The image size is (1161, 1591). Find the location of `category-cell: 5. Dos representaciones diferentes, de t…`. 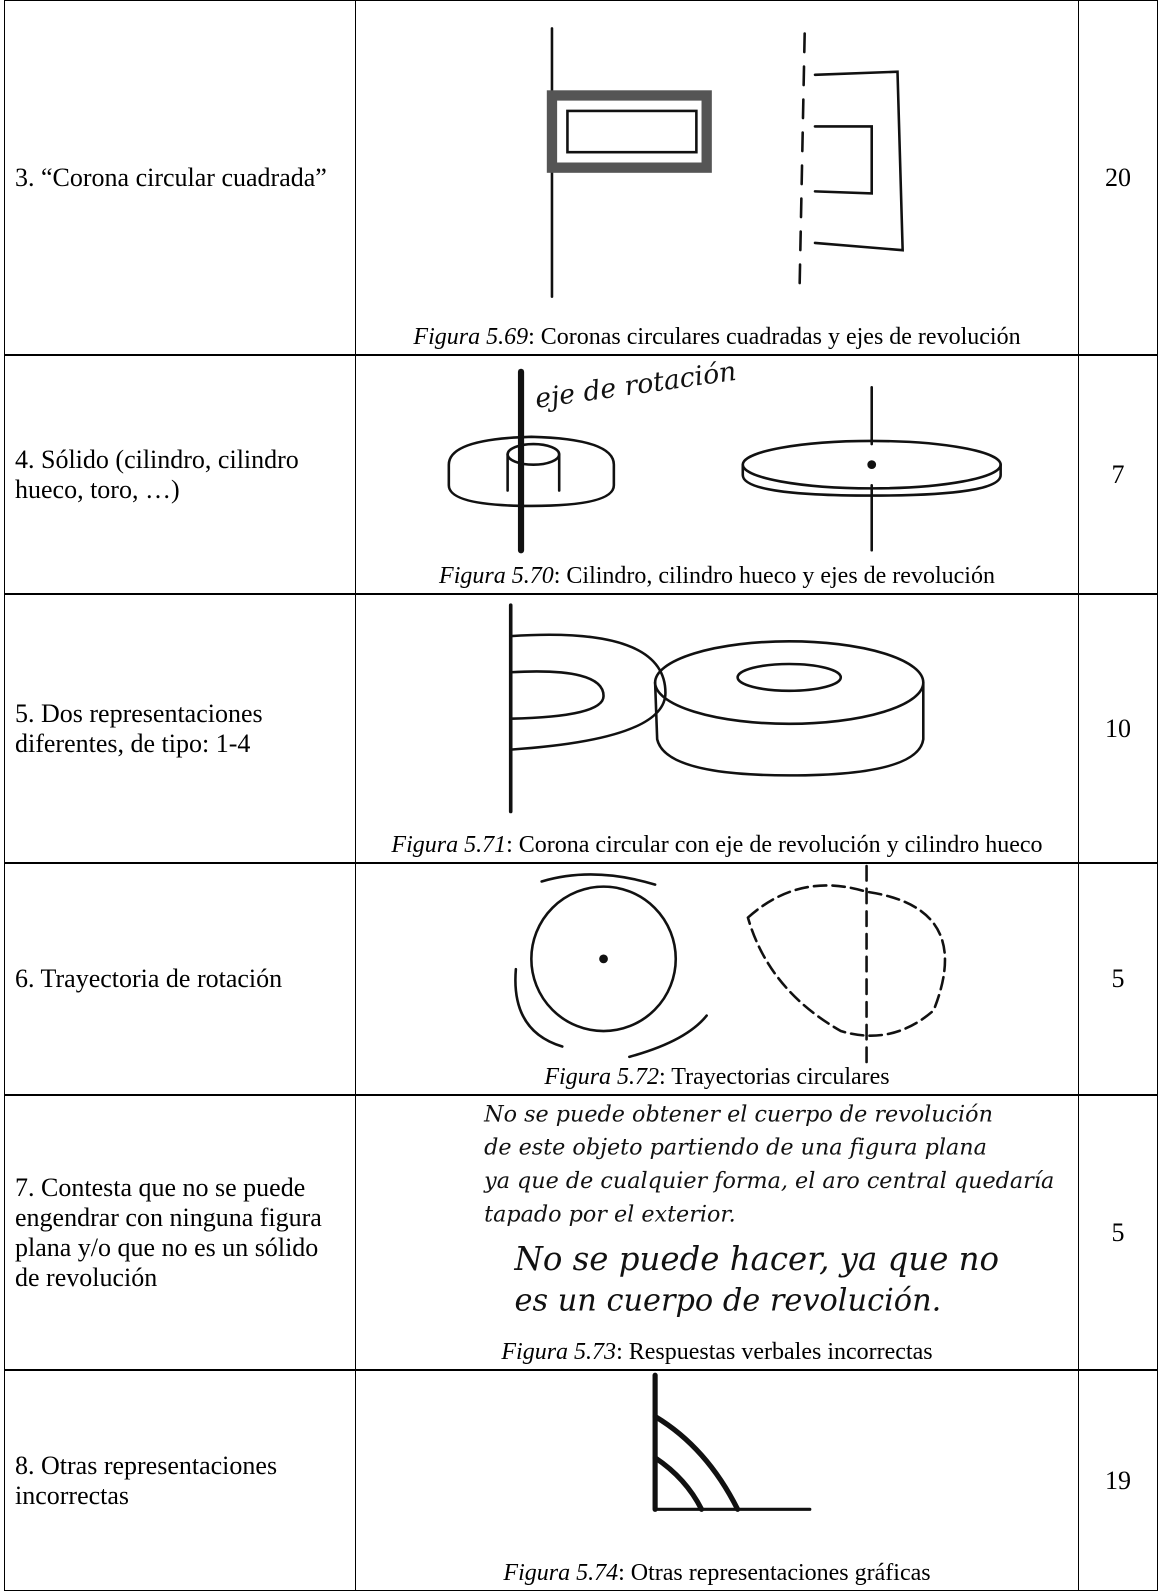

category-cell: 5. Dos representaciones diferentes, de t… is located at coordinates (180, 728).